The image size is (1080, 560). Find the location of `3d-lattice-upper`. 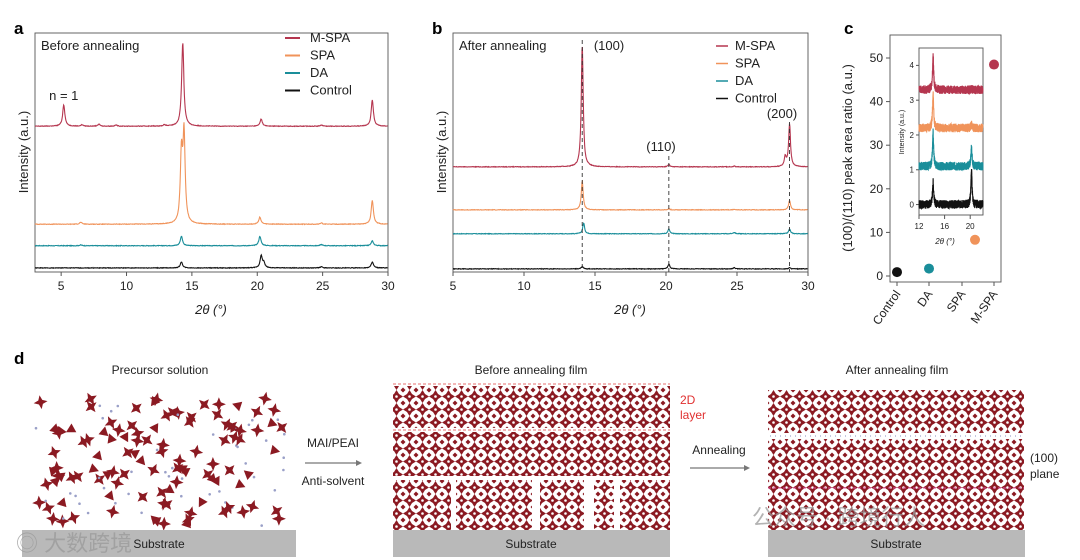

3d-lattice-upper is located at coordinates (531, 454).